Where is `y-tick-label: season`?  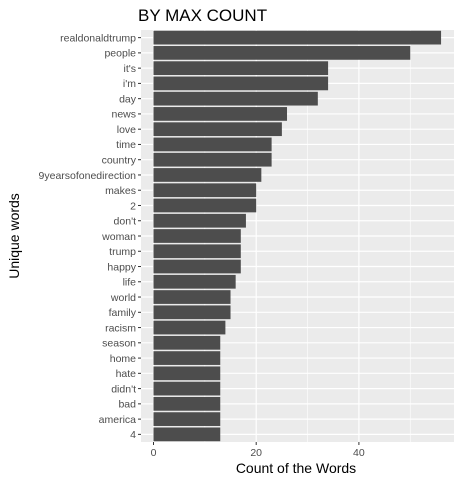
y-tick-label: season is located at coordinates (119, 344).